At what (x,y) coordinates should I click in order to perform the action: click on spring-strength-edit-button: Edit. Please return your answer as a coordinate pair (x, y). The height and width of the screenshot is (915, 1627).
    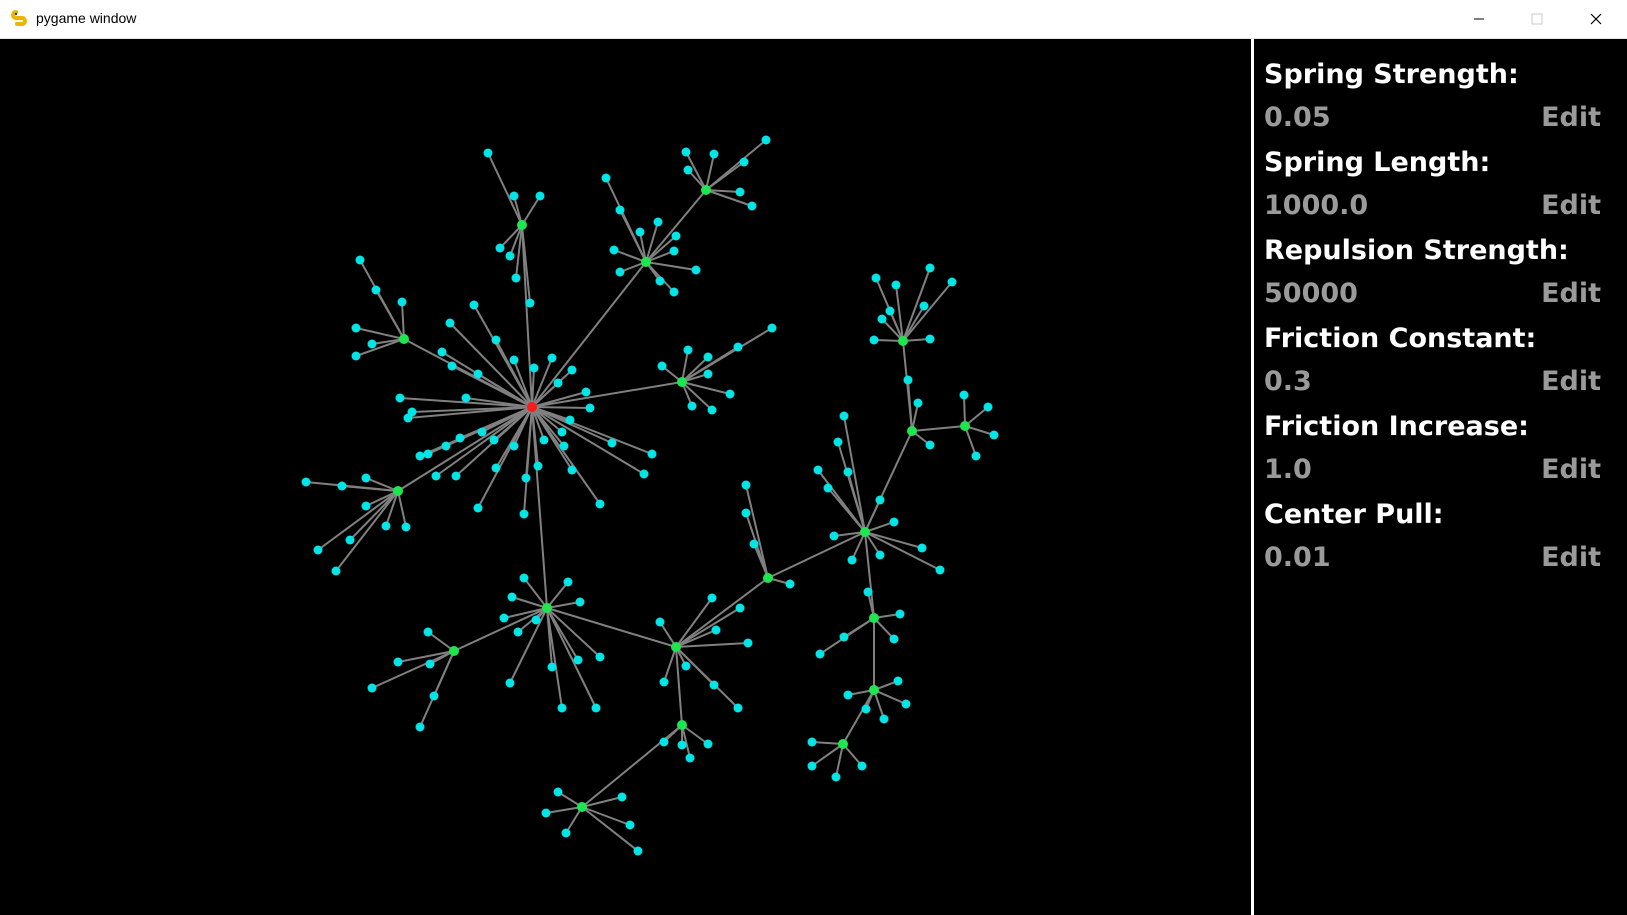
    Looking at the image, I should click on (1571, 117).